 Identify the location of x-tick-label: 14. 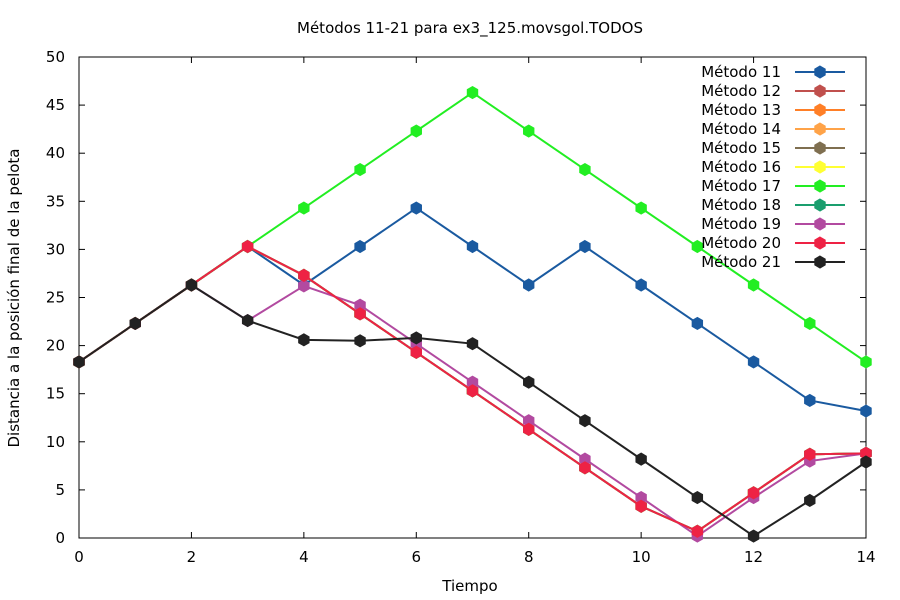
(865, 557).